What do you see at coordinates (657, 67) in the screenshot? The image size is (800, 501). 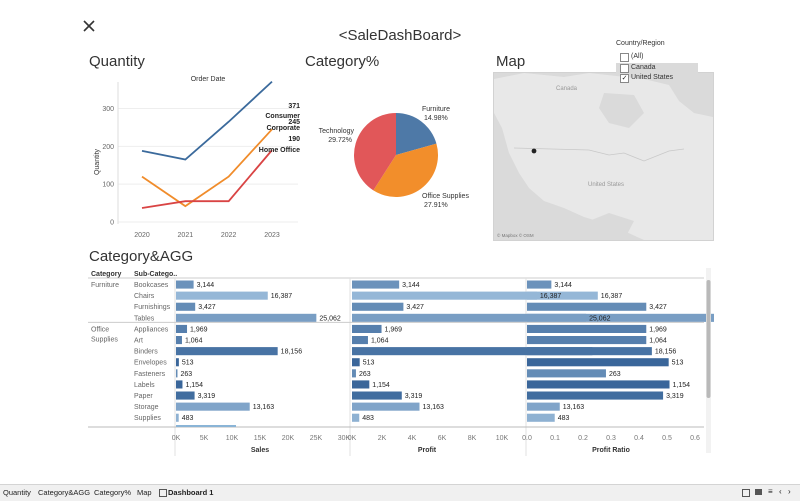 I see `filter-option-canada: Canada` at bounding box center [657, 67].